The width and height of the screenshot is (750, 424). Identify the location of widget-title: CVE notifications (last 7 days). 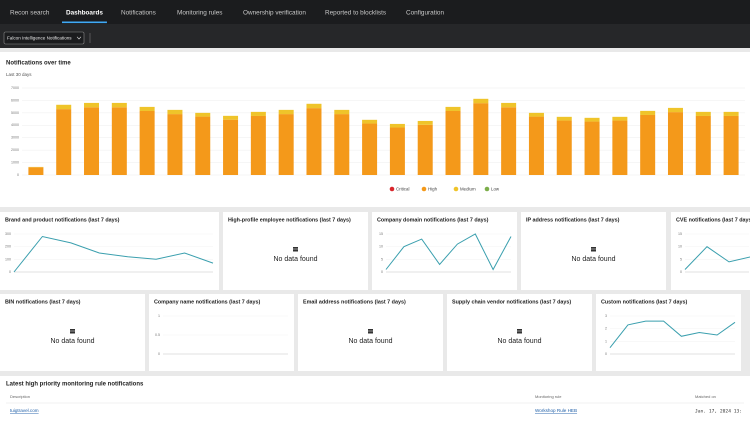
(713, 220).